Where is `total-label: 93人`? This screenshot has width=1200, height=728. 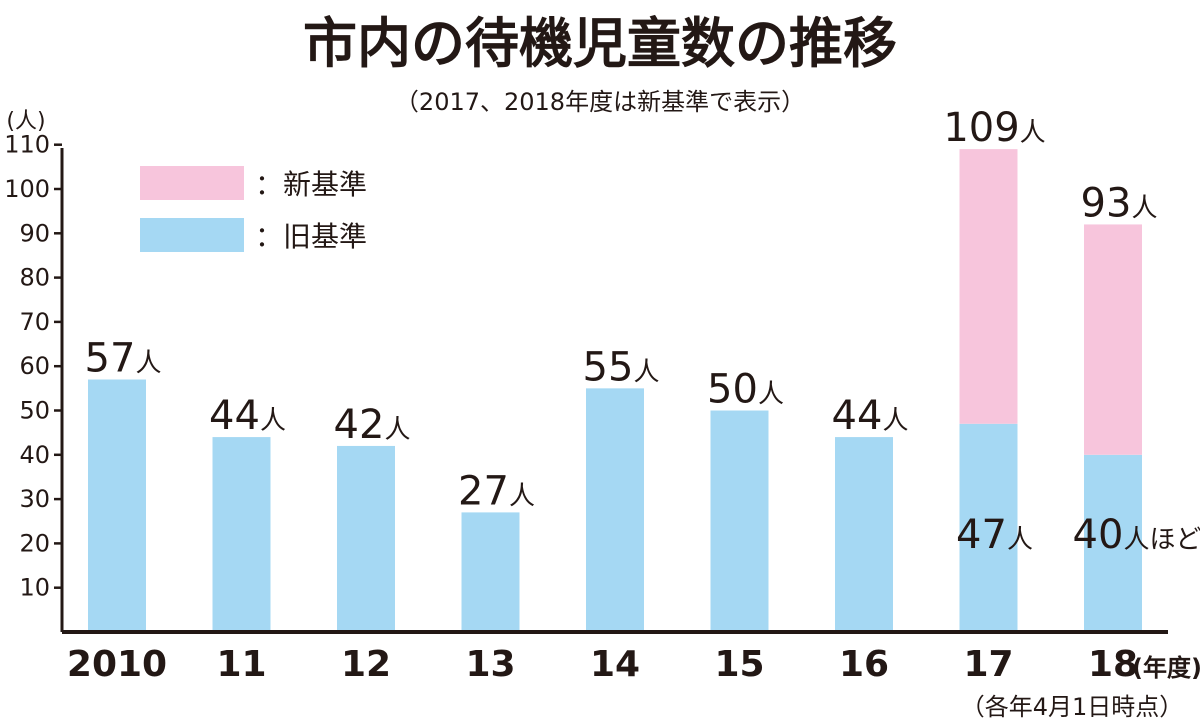
total-label: 93人 is located at coordinates (1119, 203).